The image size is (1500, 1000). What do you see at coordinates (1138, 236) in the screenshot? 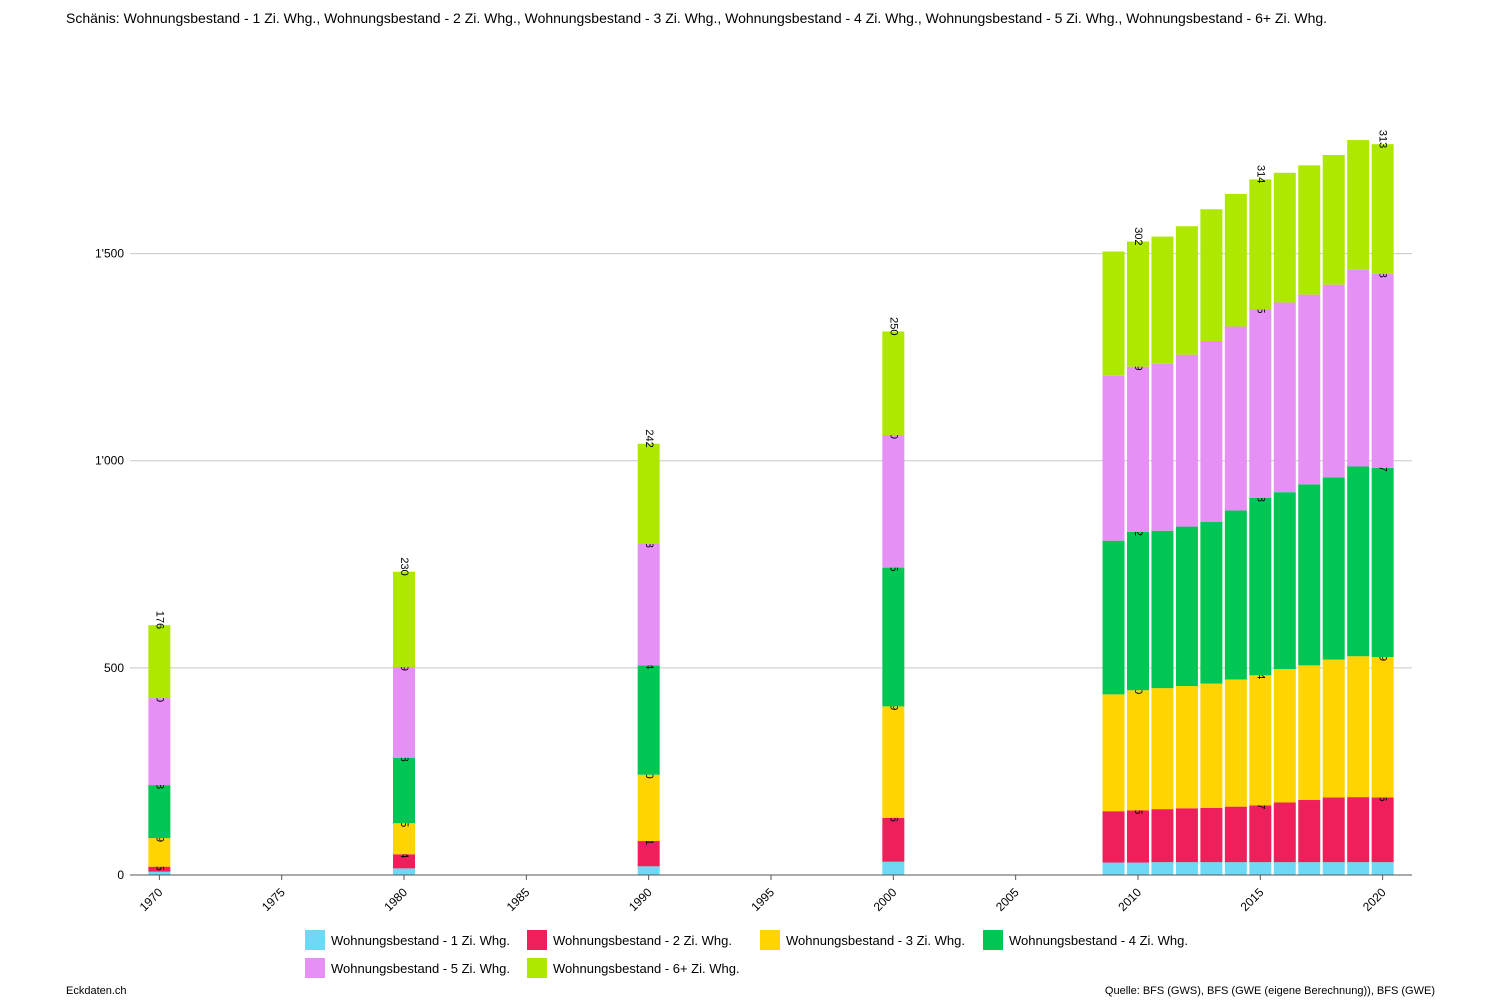
I see `data-label: 302` at bounding box center [1138, 236].